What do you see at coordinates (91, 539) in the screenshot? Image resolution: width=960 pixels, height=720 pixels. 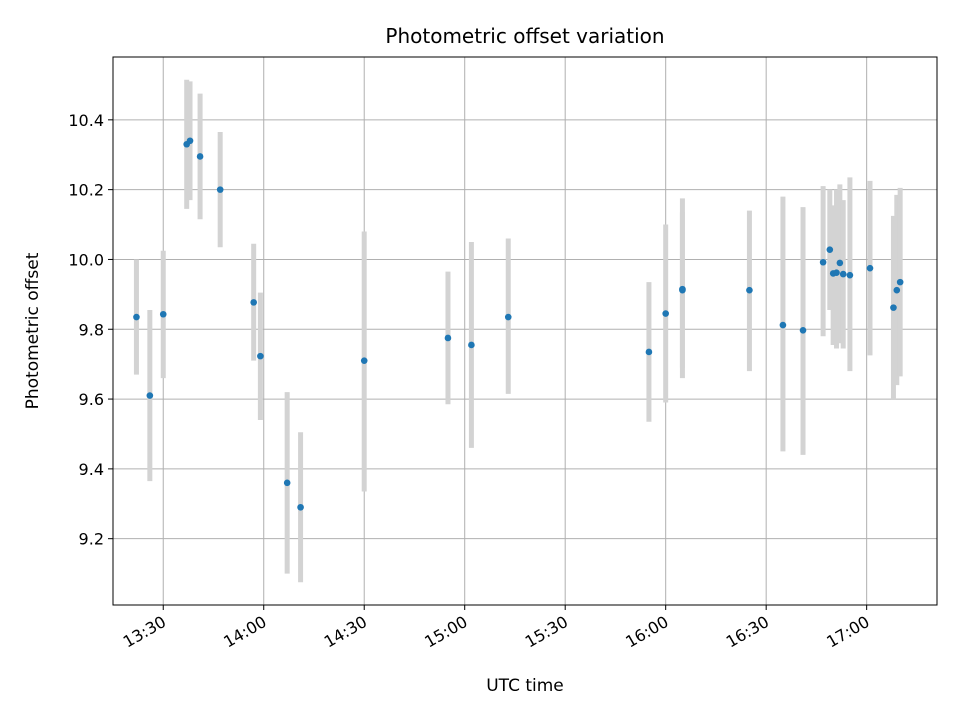 I see `y-tick-label: 9.2` at bounding box center [91, 539].